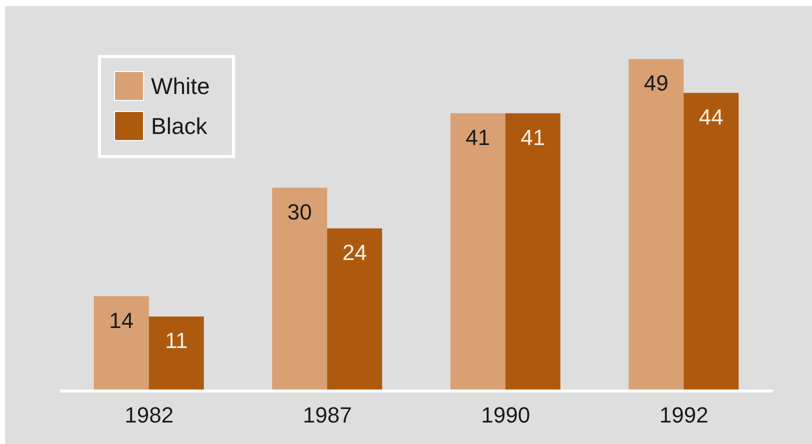 The image size is (812, 444). I want to click on data-label: 11, so click(176, 341).